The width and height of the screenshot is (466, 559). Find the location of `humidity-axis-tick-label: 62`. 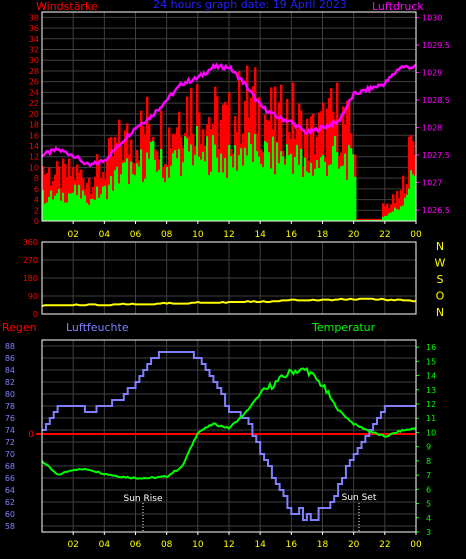

humidity-axis-tick-label: 62 is located at coordinates (10, 502).